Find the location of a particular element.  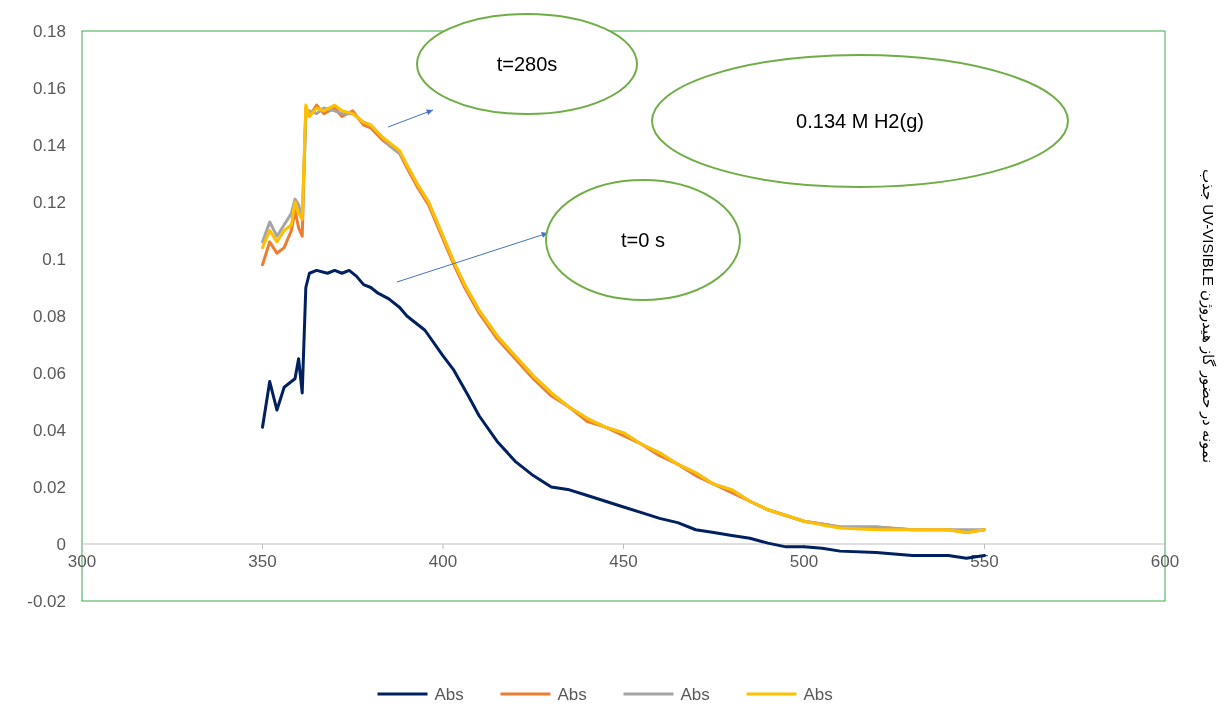

x-tick-label: 500 is located at coordinates (804, 561).